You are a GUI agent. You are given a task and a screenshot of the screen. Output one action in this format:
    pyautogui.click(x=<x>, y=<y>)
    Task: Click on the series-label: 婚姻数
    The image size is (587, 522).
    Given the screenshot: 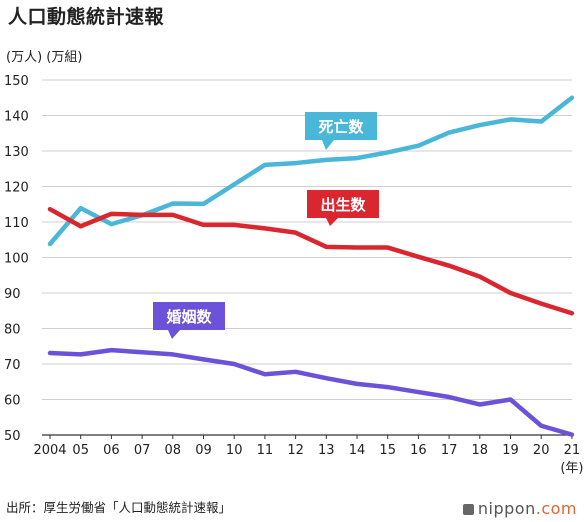 What is the action you would take?
    pyautogui.click(x=189, y=317)
    